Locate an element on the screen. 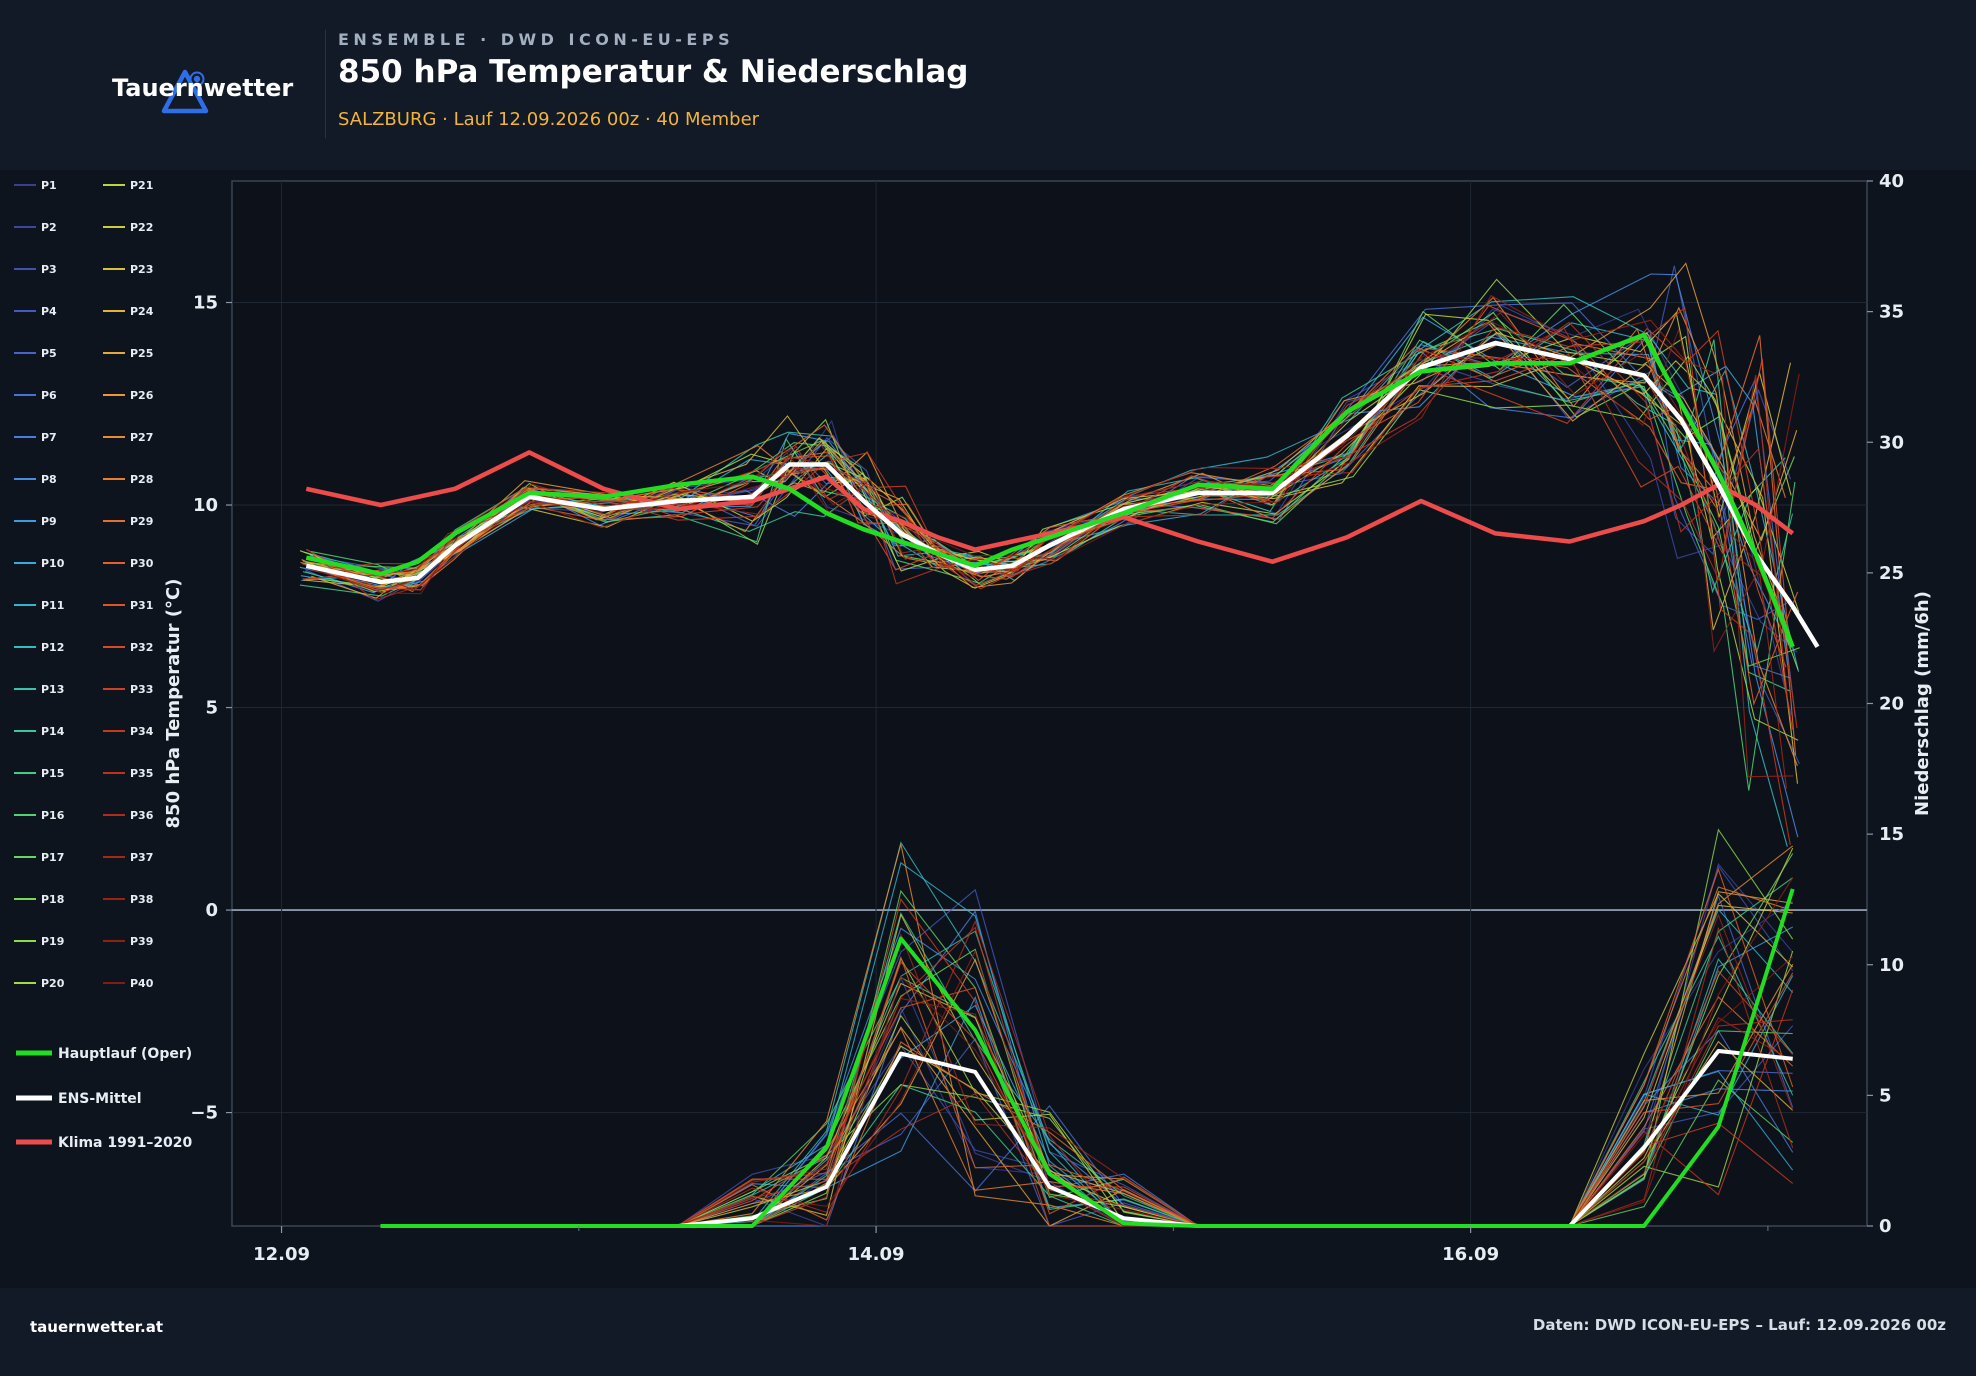 The width and height of the screenshot is (1976, 1376). legend-label-member: P21 is located at coordinates (141, 185).